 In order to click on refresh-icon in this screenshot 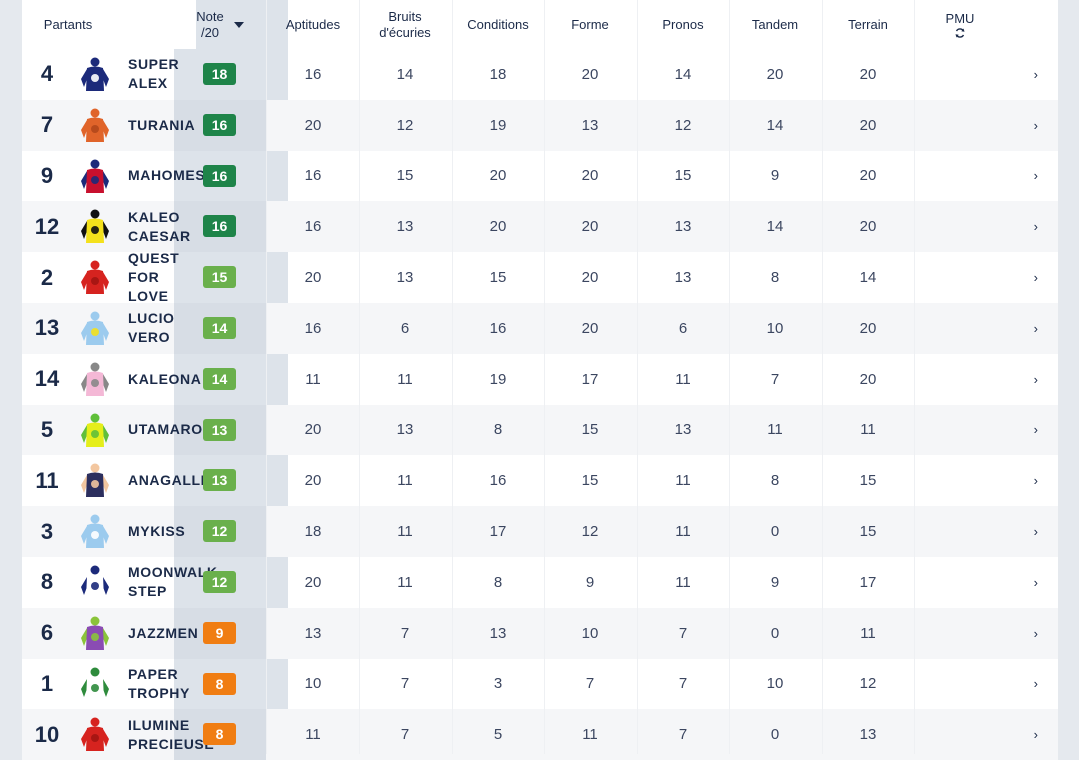, I will do `click(960, 33)`.